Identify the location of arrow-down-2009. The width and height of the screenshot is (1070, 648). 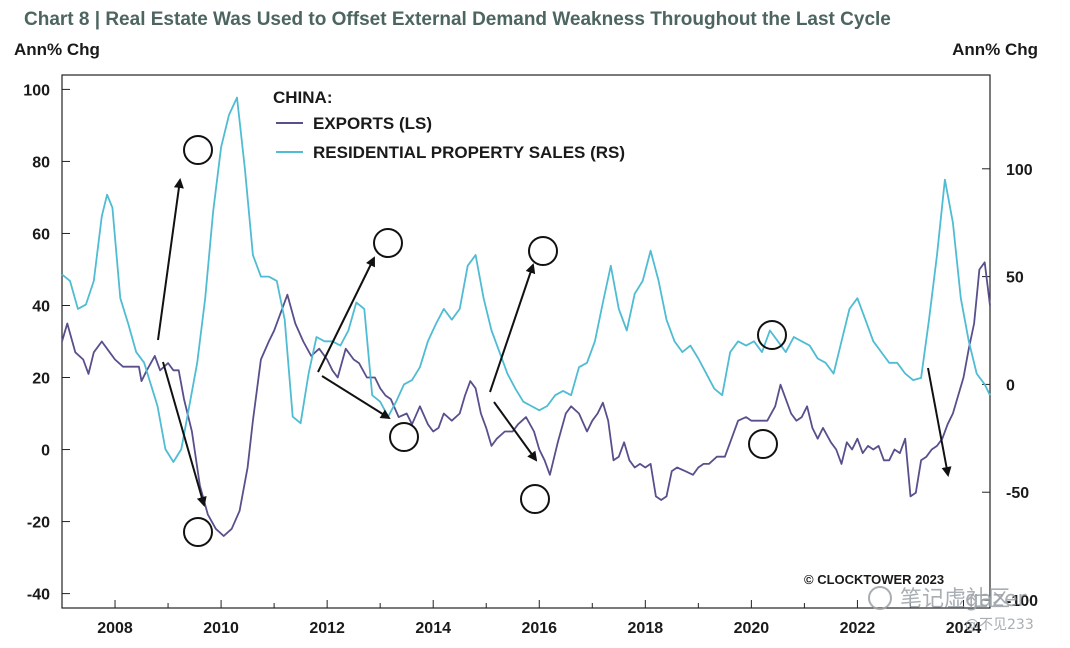
(184, 434).